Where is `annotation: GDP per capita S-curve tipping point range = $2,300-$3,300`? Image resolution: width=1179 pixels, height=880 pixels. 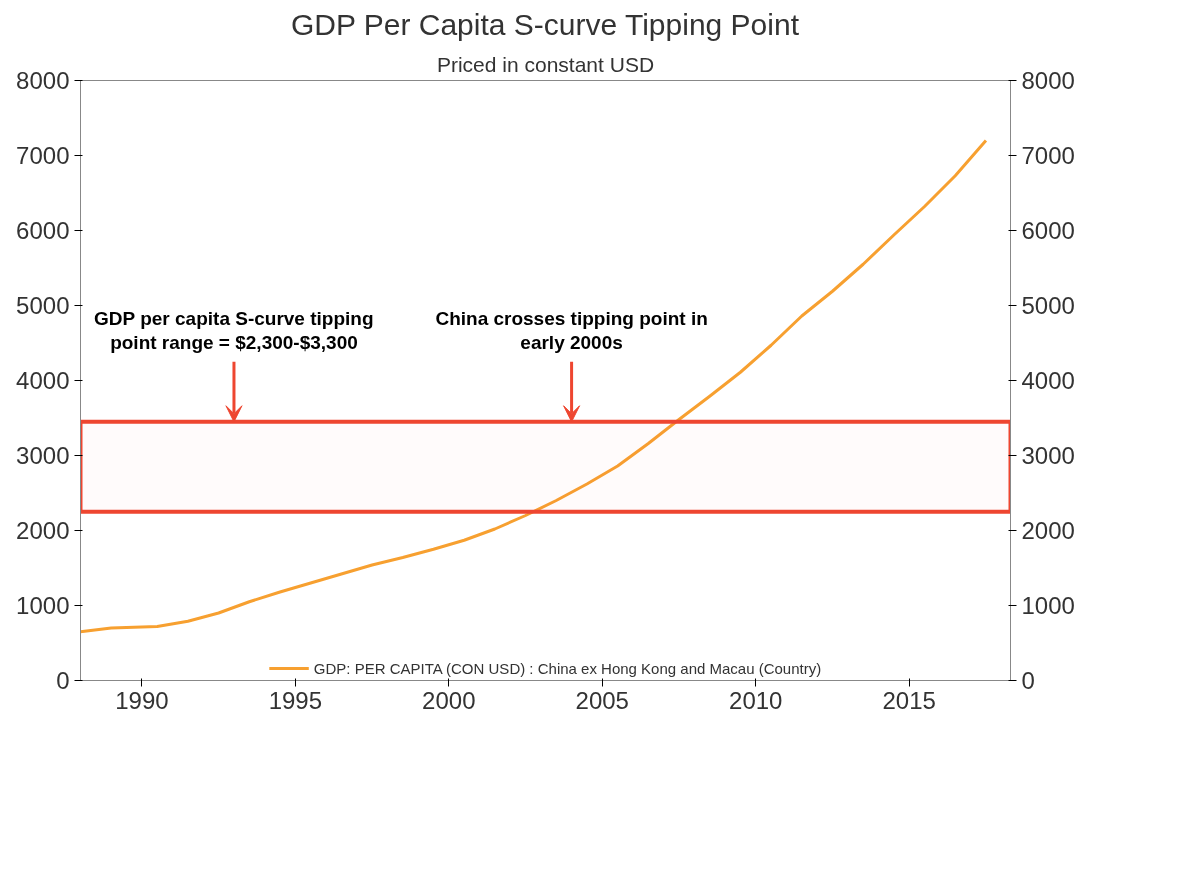
annotation: GDP per capita S-curve tipping point range = $2,300-$3,300 is located at coordinates (234, 330).